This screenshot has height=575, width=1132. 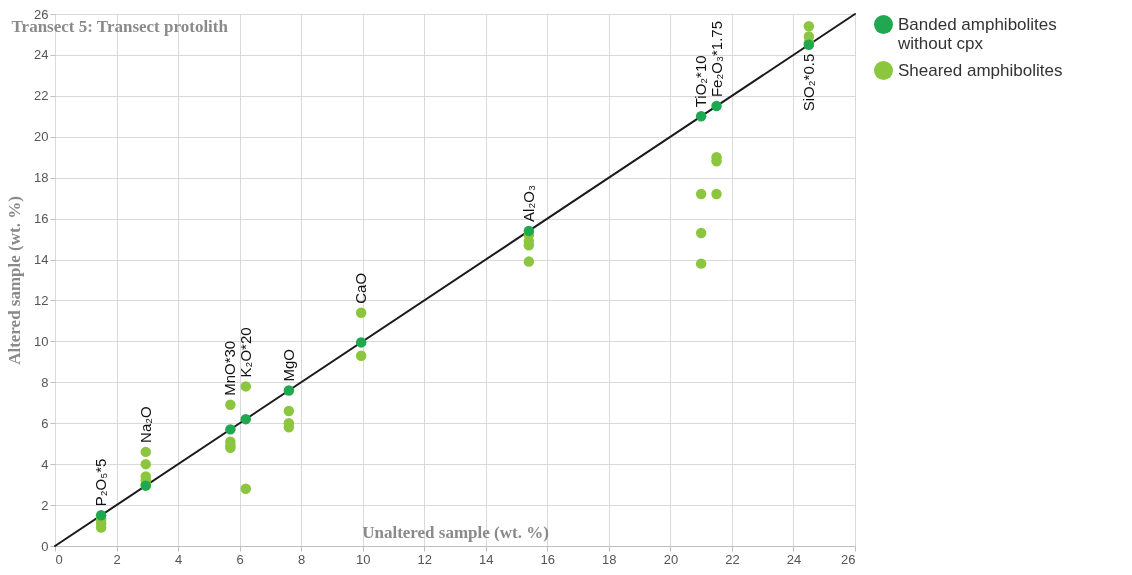 What do you see at coordinates (288, 365) in the screenshot?
I see `annotation: MgO` at bounding box center [288, 365].